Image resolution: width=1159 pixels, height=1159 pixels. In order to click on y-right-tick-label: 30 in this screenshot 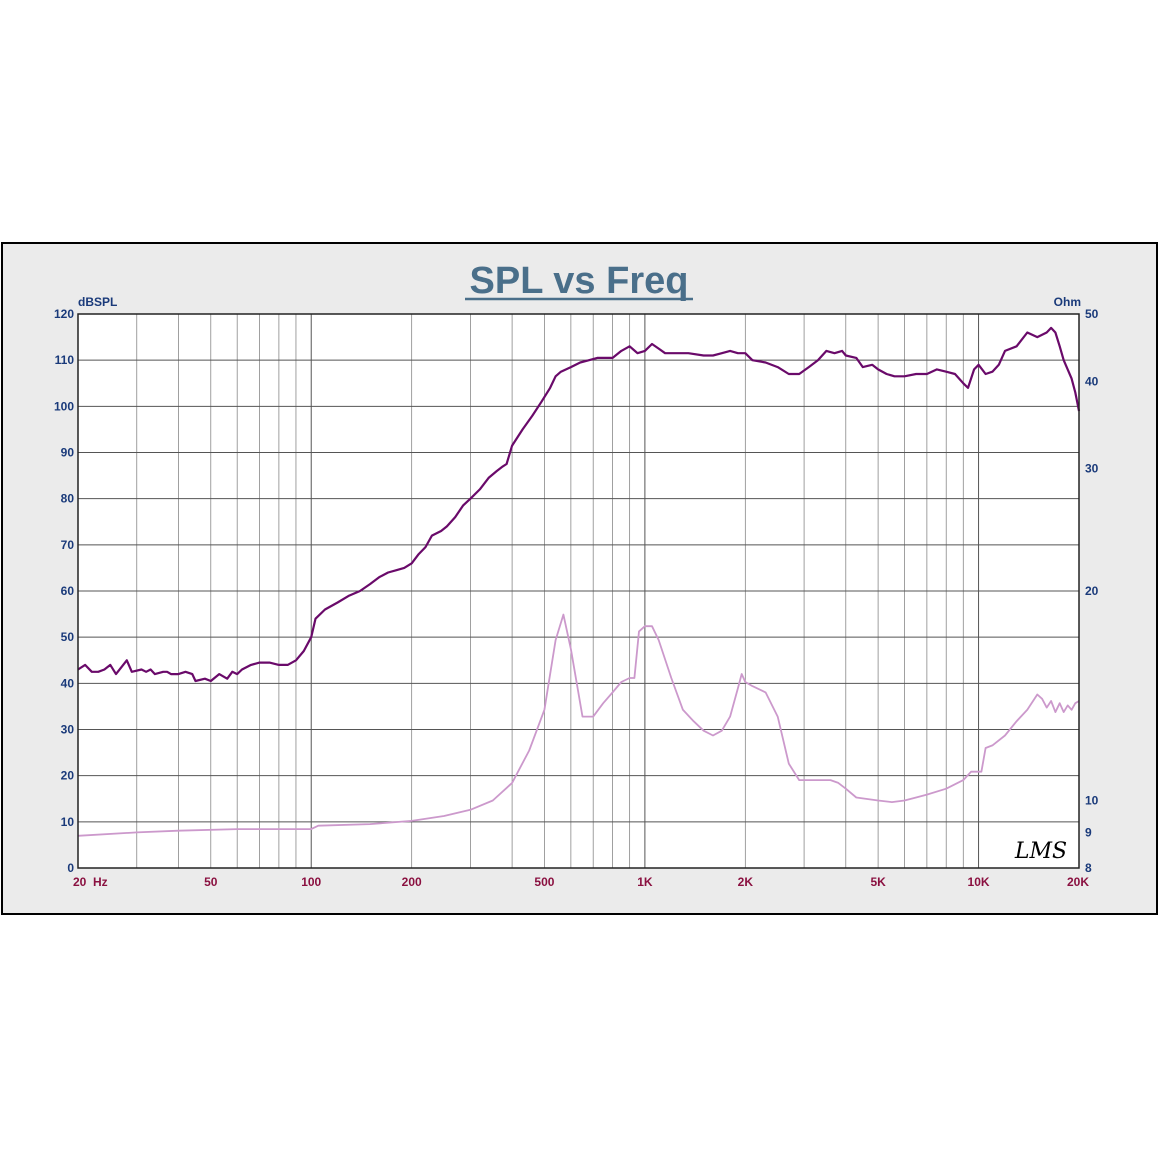, I will do `click(1092, 468)`.